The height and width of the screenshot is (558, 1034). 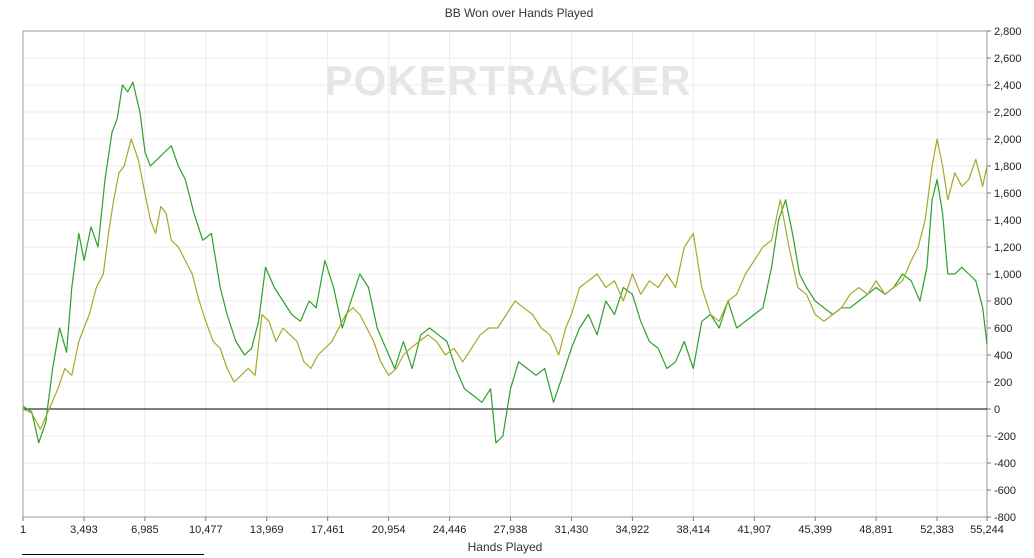 What do you see at coordinates (1003, 329) in the screenshot?
I see `y-tick-label: 600` at bounding box center [1003, 329].